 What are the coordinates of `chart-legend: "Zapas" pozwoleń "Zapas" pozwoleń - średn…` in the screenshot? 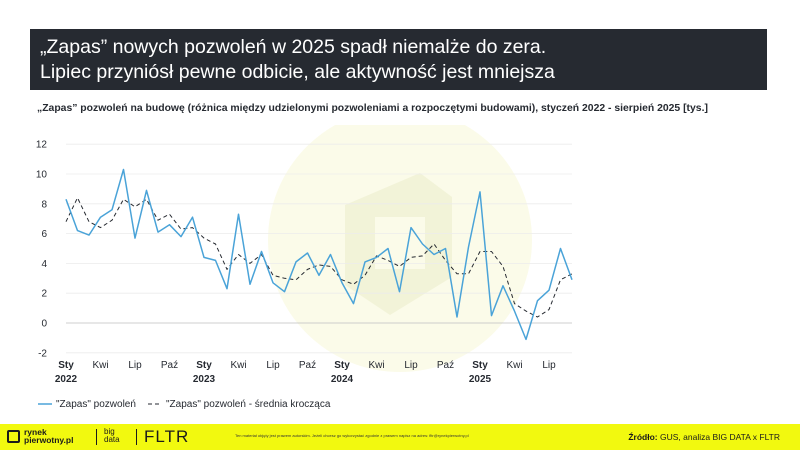 It's located at (184, 404).